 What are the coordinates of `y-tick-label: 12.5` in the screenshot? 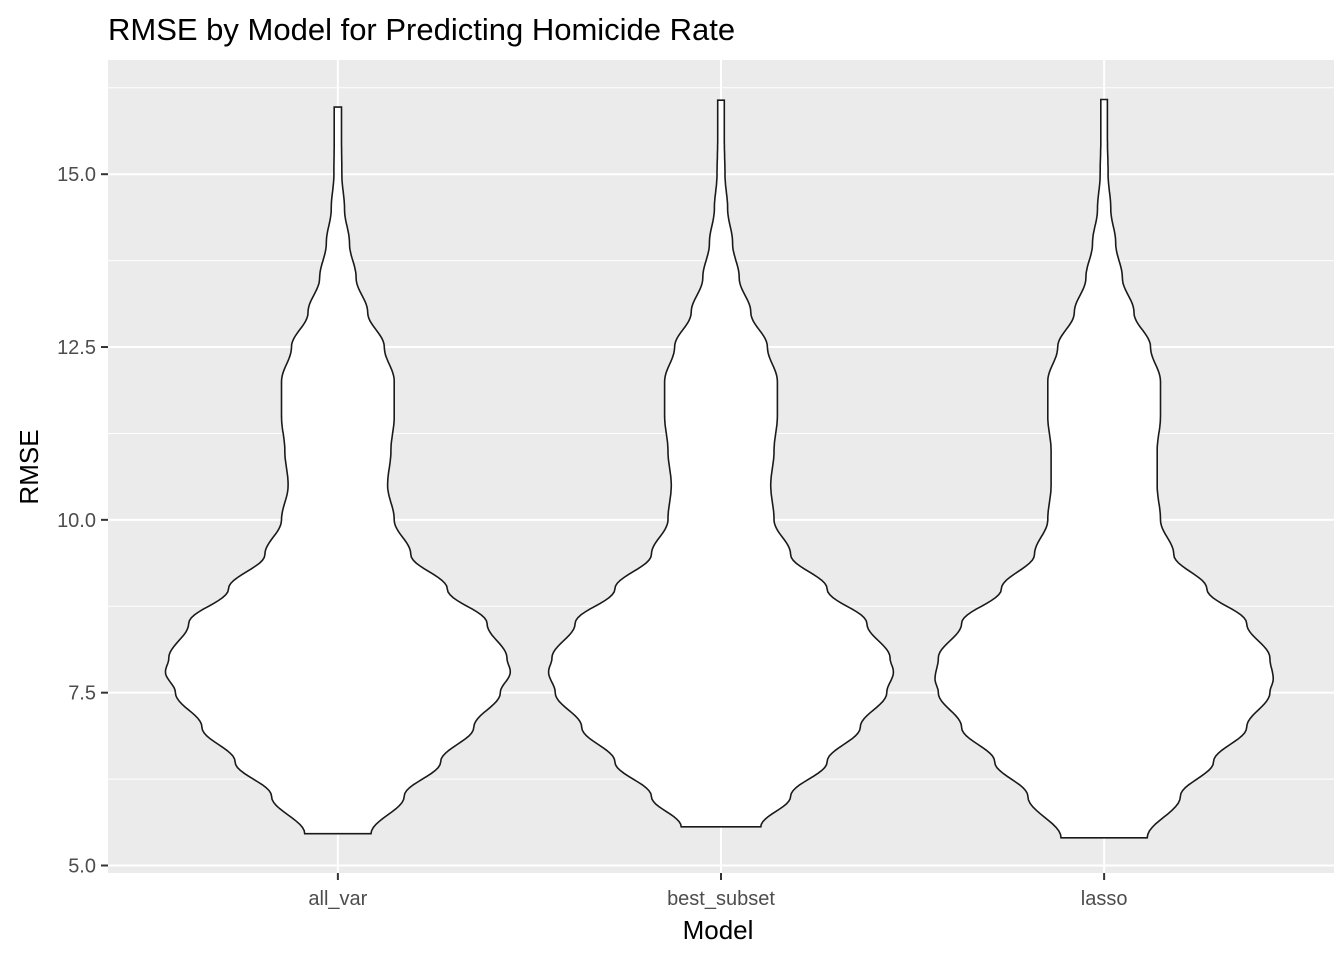 It's located at (76, 348).